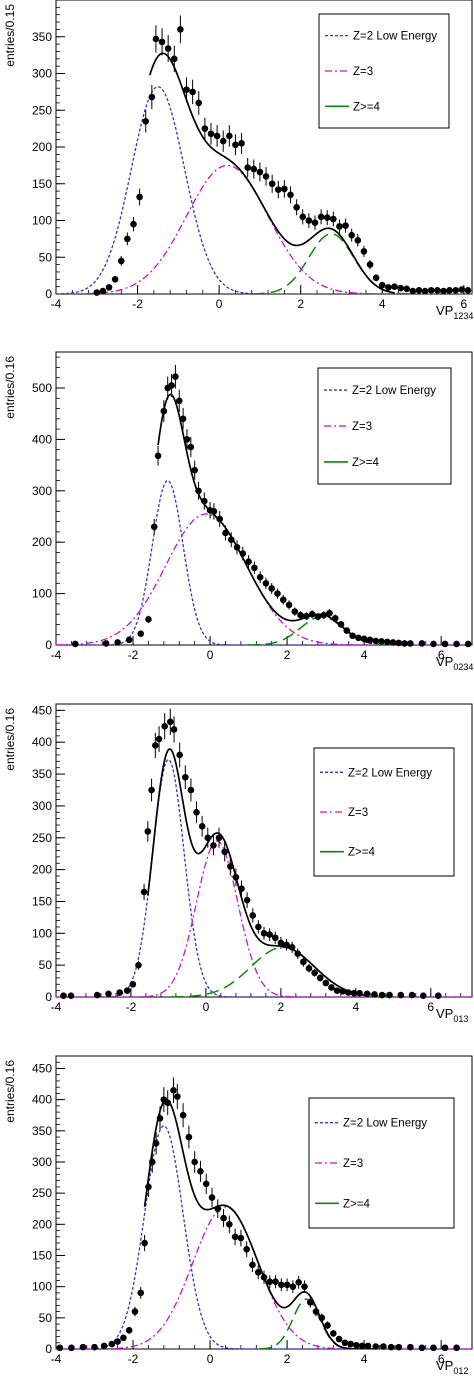  Describe the element at coordinates (42, 838) in the screenshot. I see `y-tick-label: 250` at that location.